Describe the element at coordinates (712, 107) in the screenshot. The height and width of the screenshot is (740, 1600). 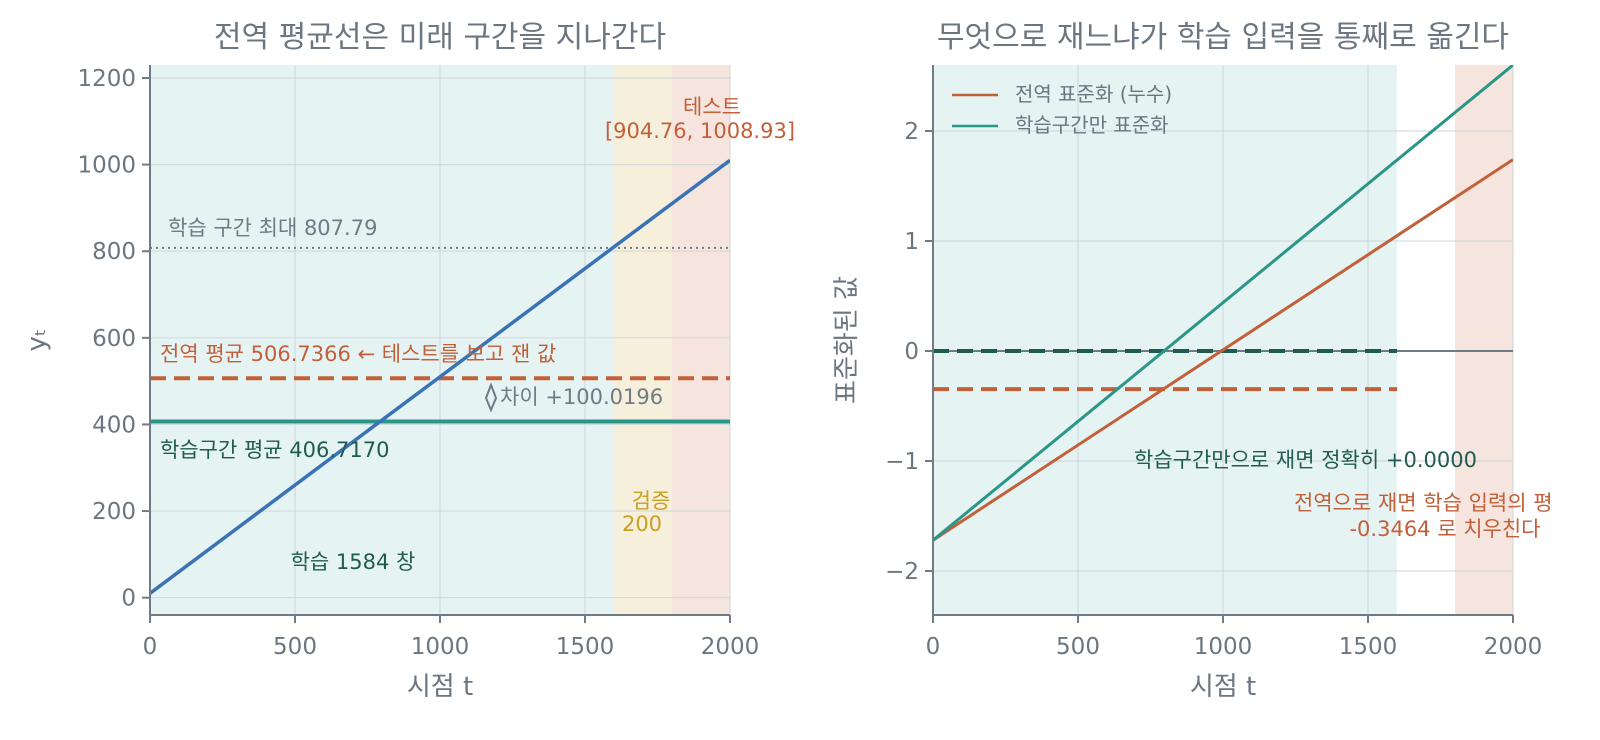
I see `left-test-label: 테스트` at that location.